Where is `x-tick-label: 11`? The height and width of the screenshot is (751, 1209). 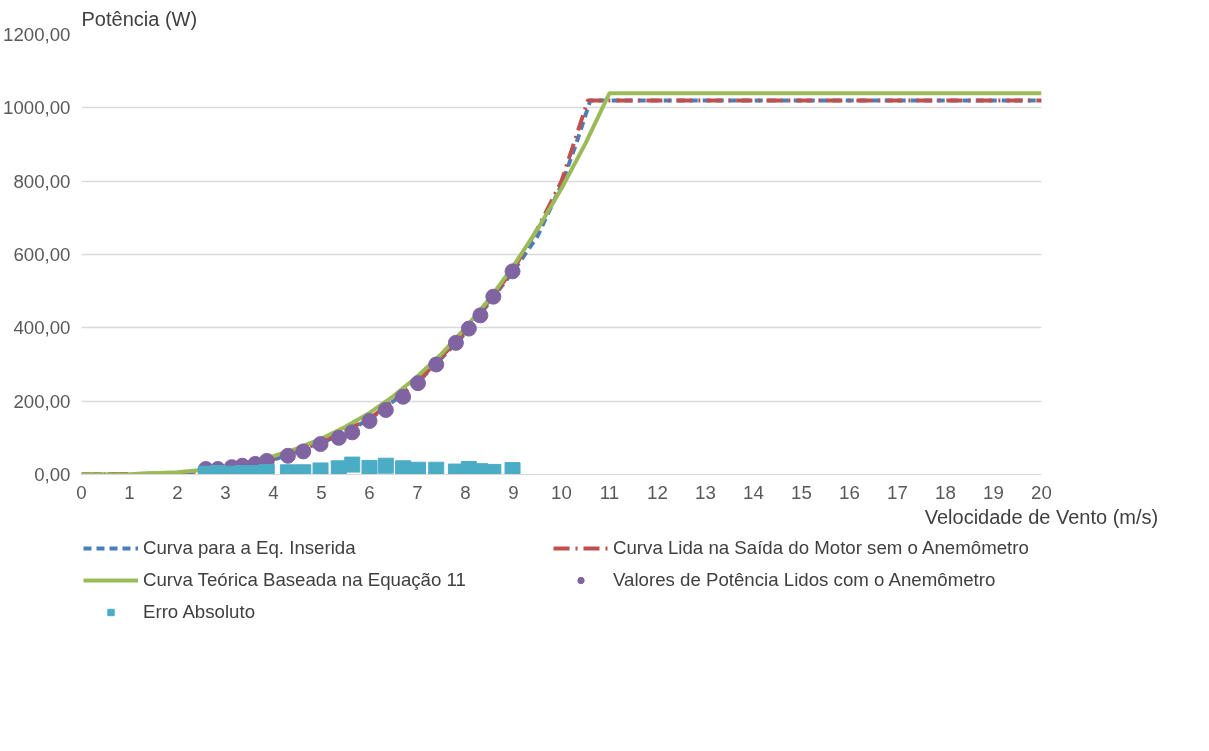
x-tick-label: 11 is located at coordinates (609, 492).